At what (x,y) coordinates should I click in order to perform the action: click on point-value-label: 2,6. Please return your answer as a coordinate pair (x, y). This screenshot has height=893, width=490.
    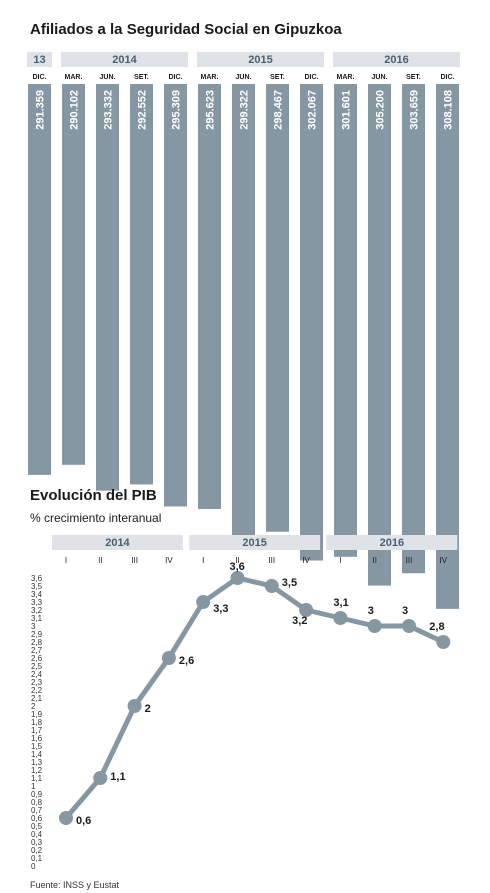
    Looking at the image, I should click on (186, 661).